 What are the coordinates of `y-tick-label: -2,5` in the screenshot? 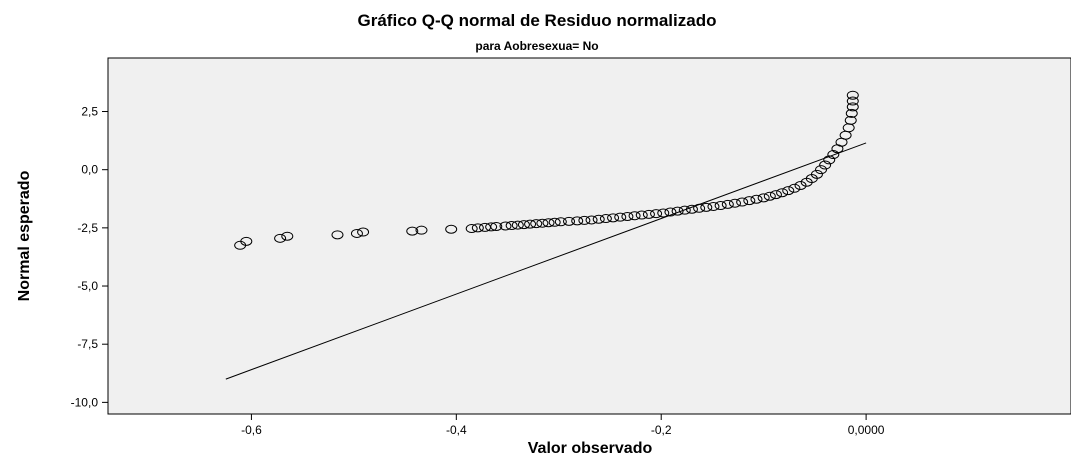 It's located at (87, 228).